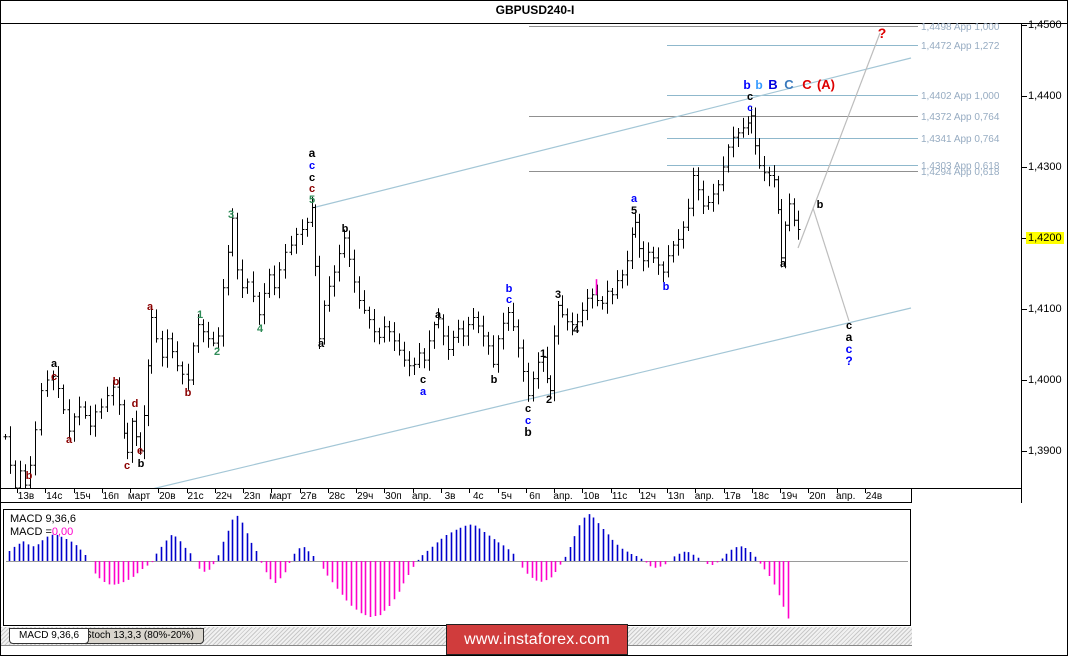  What do you see at coordinates (336, 496) in the screenshot?
I see `time-label-11: 28с` at bounding box center [336, 496].